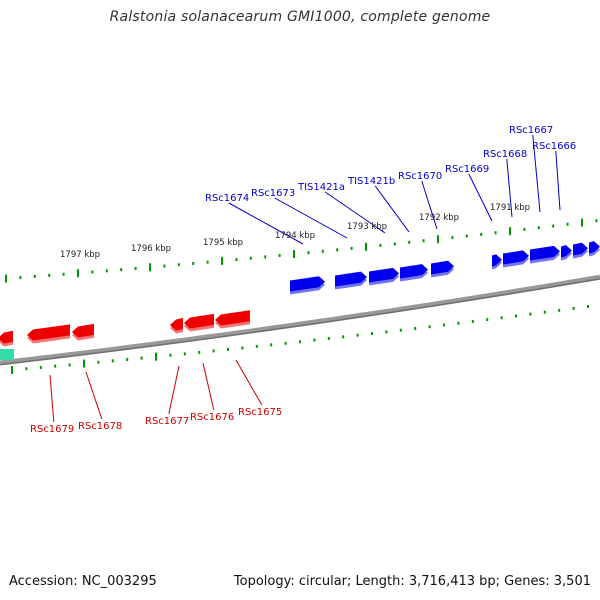  What do you see at coordinates (420, 176) in the screenshot?
I see `forward-gene-label: RSc1670` at bounding box center [420, 176].